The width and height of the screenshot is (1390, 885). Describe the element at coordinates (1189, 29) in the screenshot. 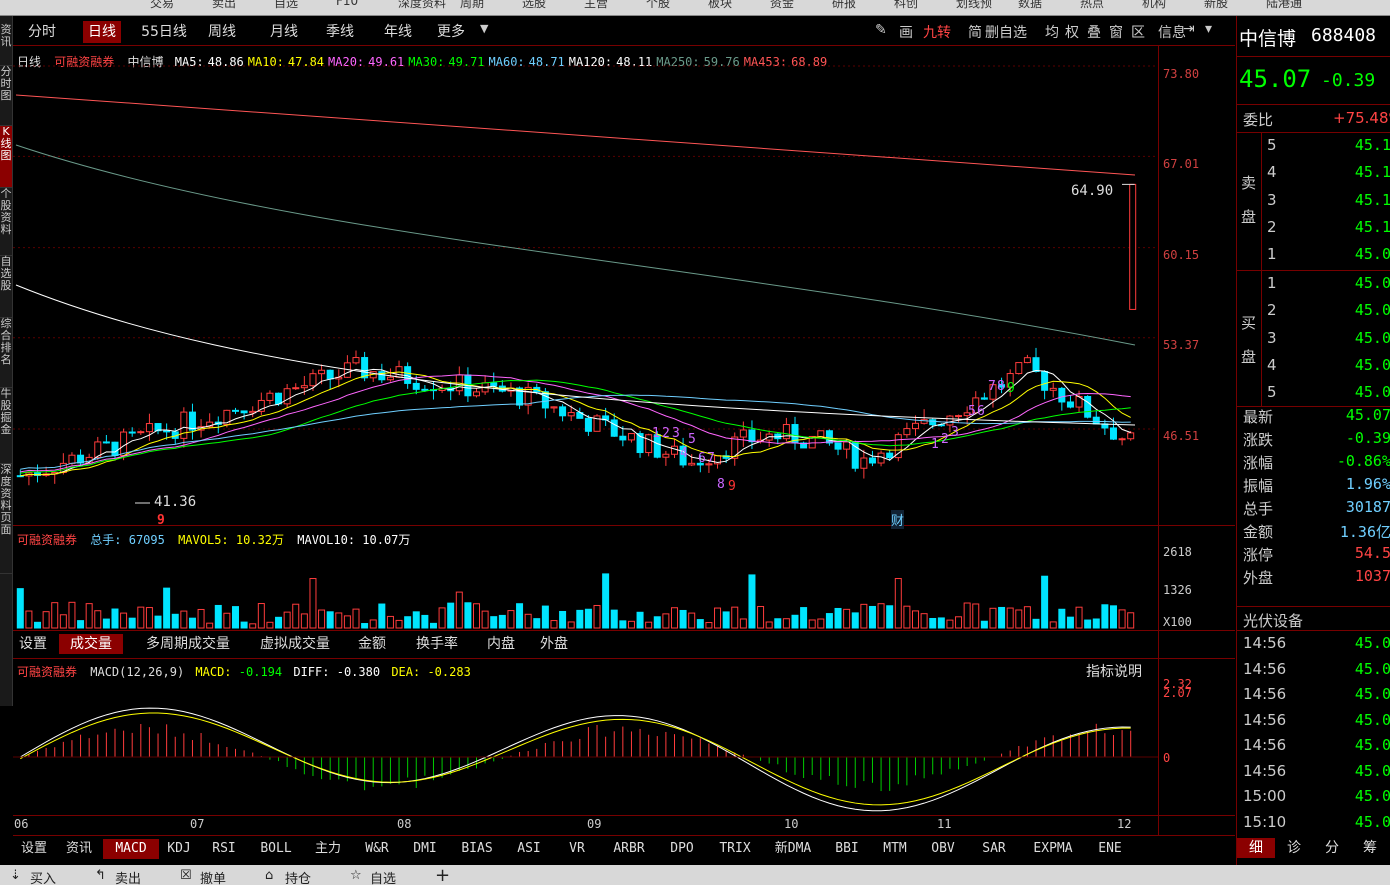

I see `export-icon: ⇥` at that location.